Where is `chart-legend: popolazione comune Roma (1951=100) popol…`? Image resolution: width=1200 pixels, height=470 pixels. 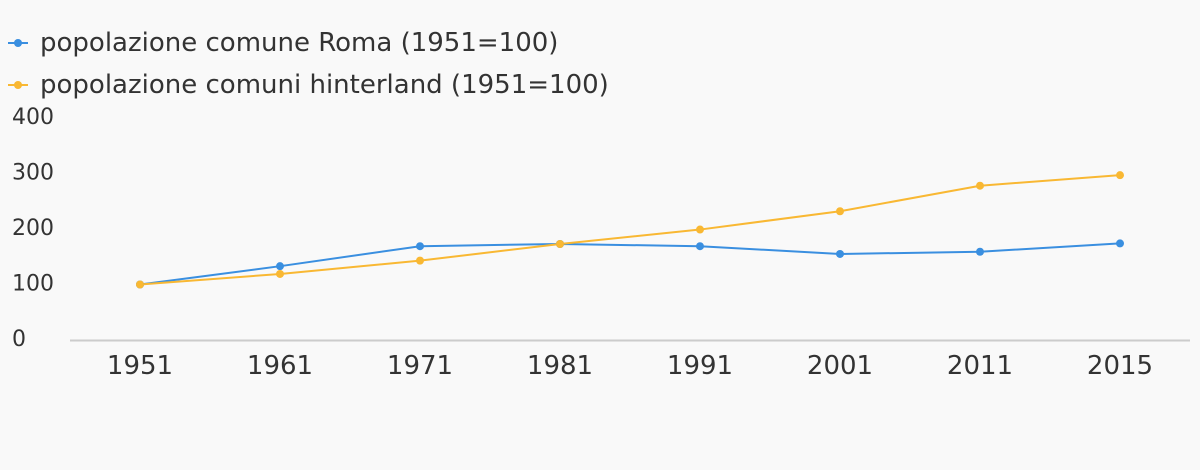
chart-legend: popolazione comune Roma (1951=100) popol… is located at coordinates (308, 64).